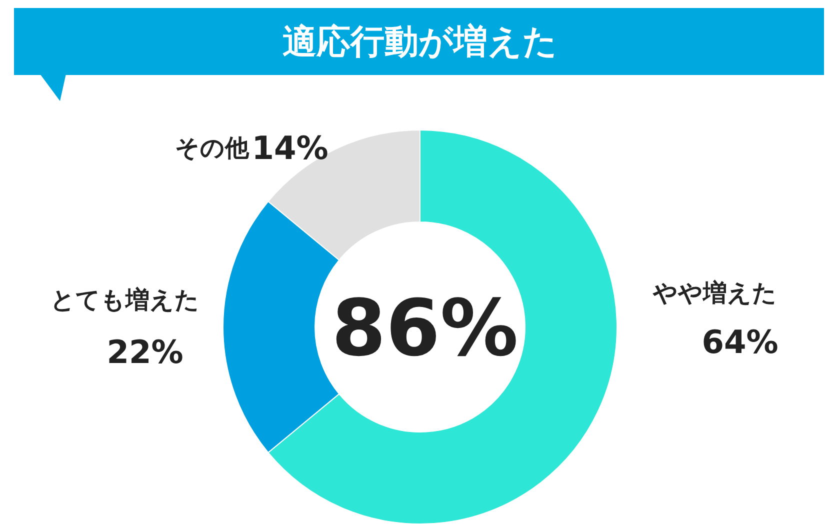 Image resolution: width=840 pixels, height=530 pixels. What do you see at coordinates (212, 148) in the screenshot?
I see `slice-label: その他` at bounding box center [212, 148].